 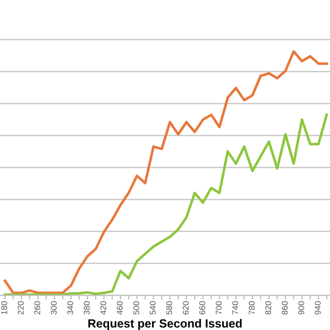 What do you see at coordinates (235, 307) in the screenshot?
I see `x-tick-label: 740` at bounding box center [235, 307].